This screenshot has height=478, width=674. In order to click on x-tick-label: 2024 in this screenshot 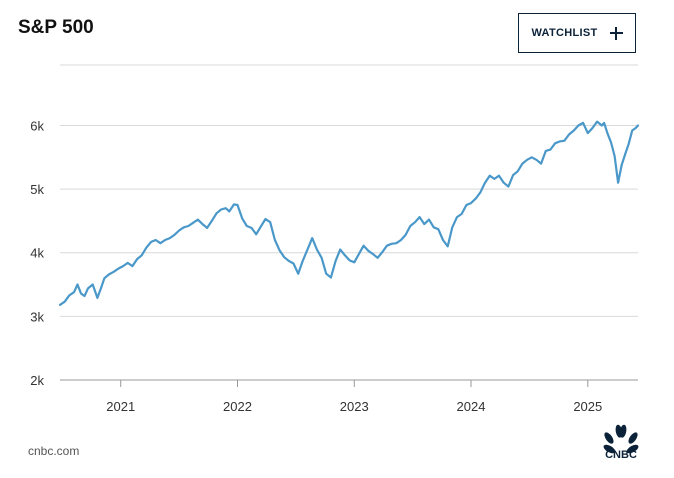, I will do `click(471, 406)`.